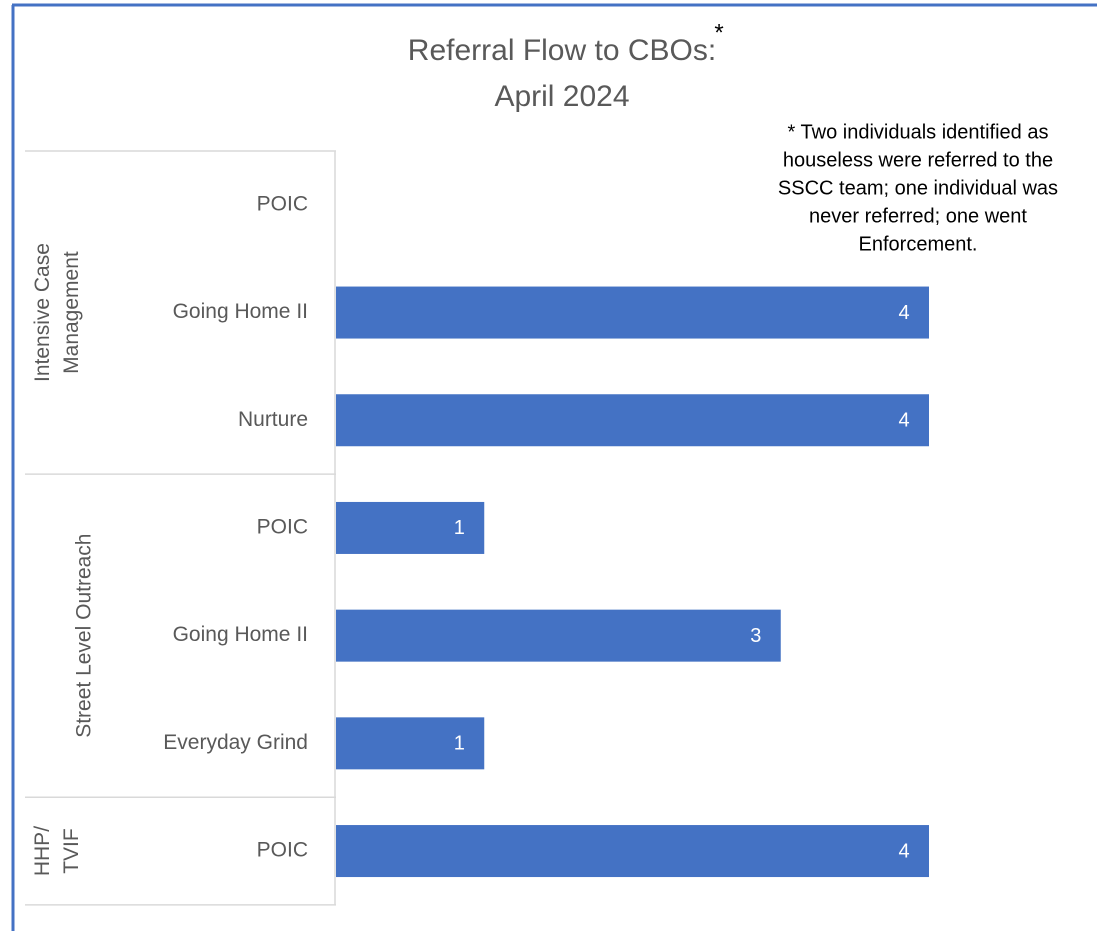  What do you see at coordinates (273, 419) in the screenshot?
I see `y-tick-label: Nurture` at bounding box center [273, 419].